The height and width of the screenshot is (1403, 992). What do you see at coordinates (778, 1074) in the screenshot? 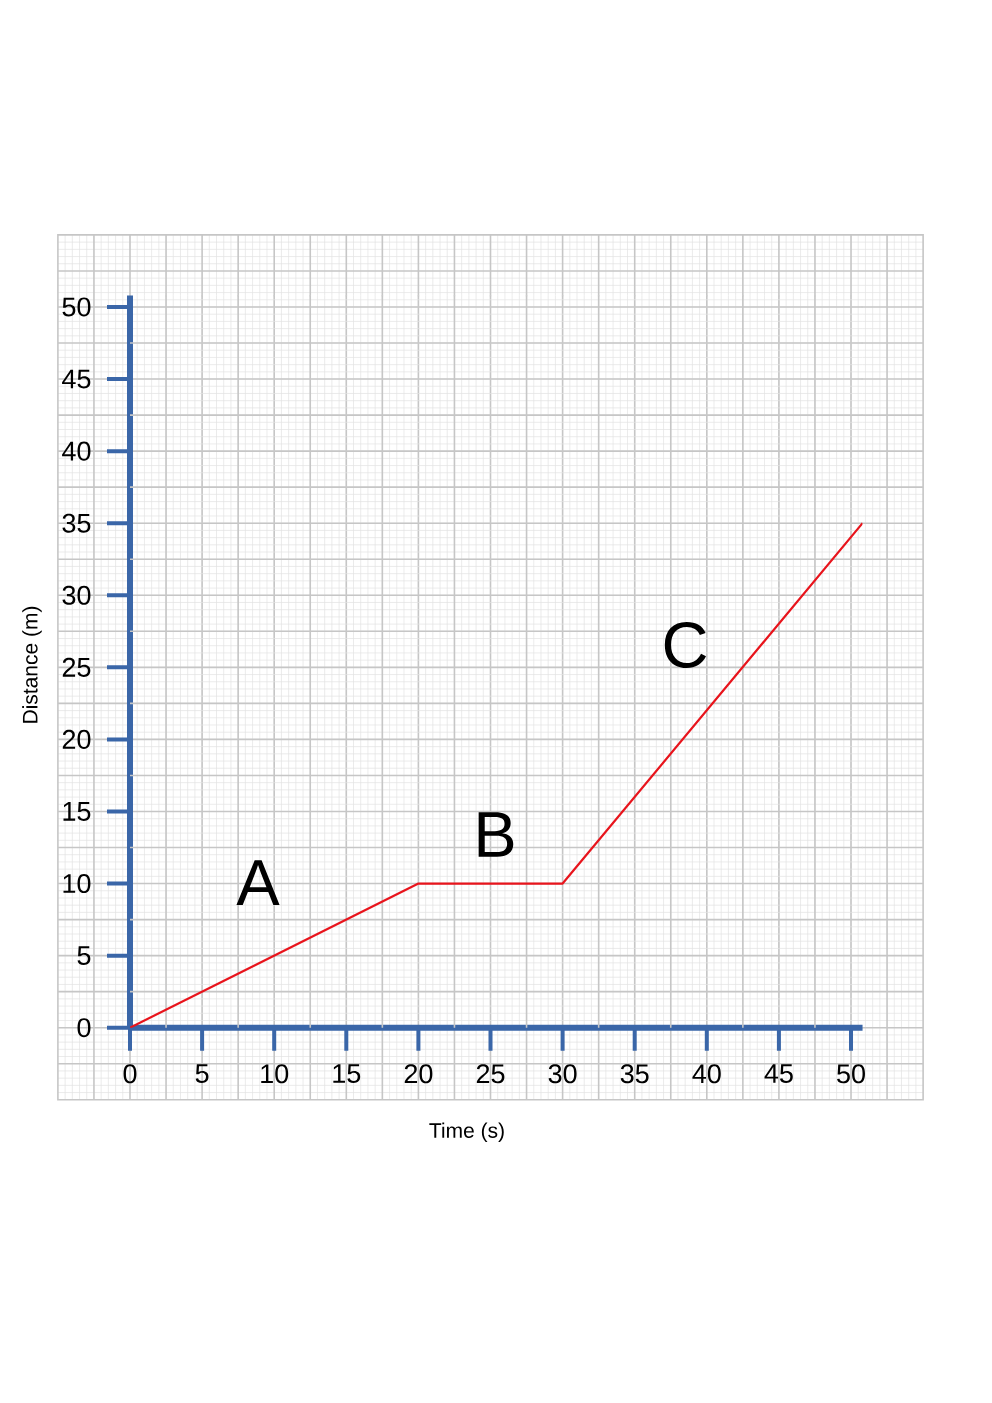
I see `x-tick-label: 45` at bounding box center [778, 1074].